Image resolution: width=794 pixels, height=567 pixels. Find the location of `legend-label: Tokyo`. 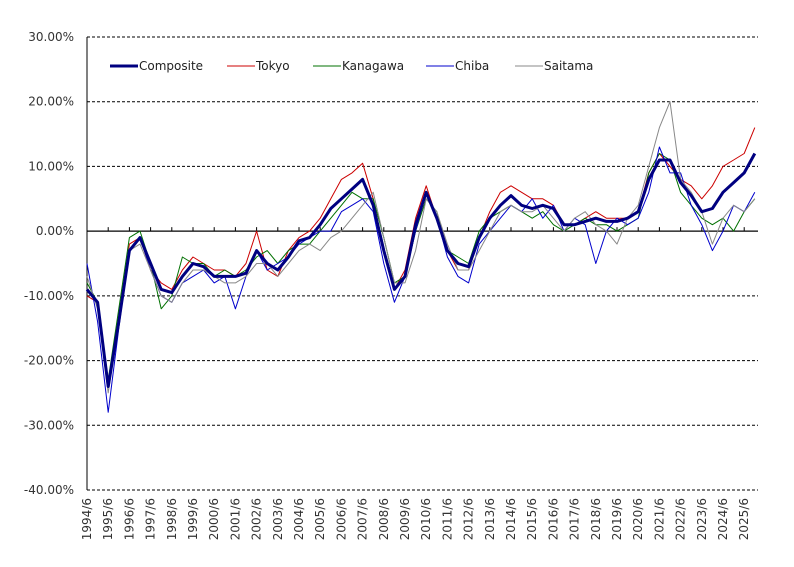

legend-label: Tokyo is located at coordinates (272, 66).